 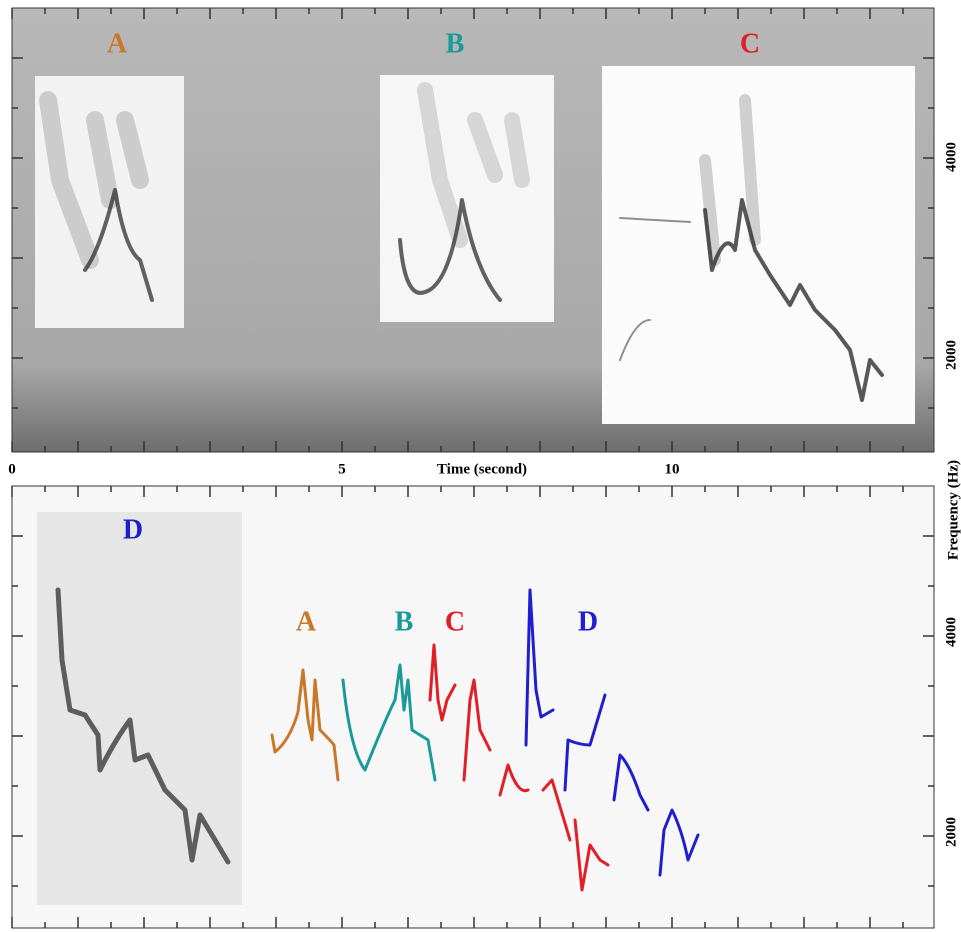 I want to click on spectrogram-c, so click(x=758, y=245).